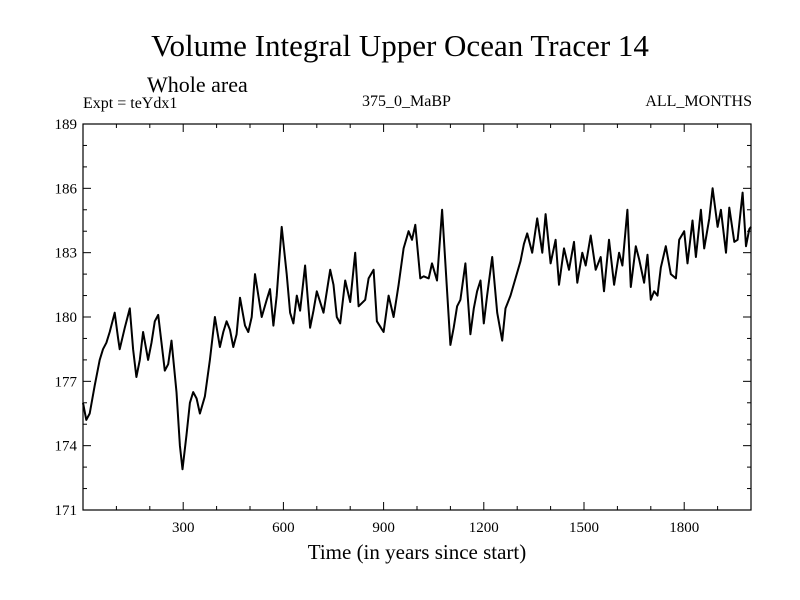  Describe the element at coordinates (417, 552) in the screenshot. I see `x-axis-label: Time (in years since start)` at that location.